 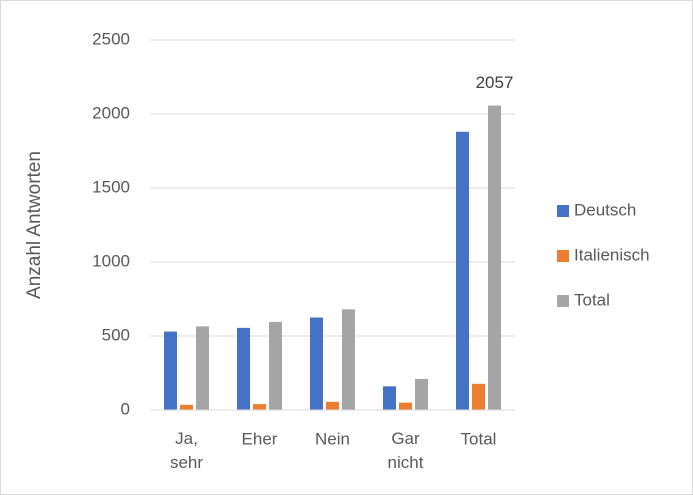 I want to click on y-tick-label: 500, so click(x=116, y=334).